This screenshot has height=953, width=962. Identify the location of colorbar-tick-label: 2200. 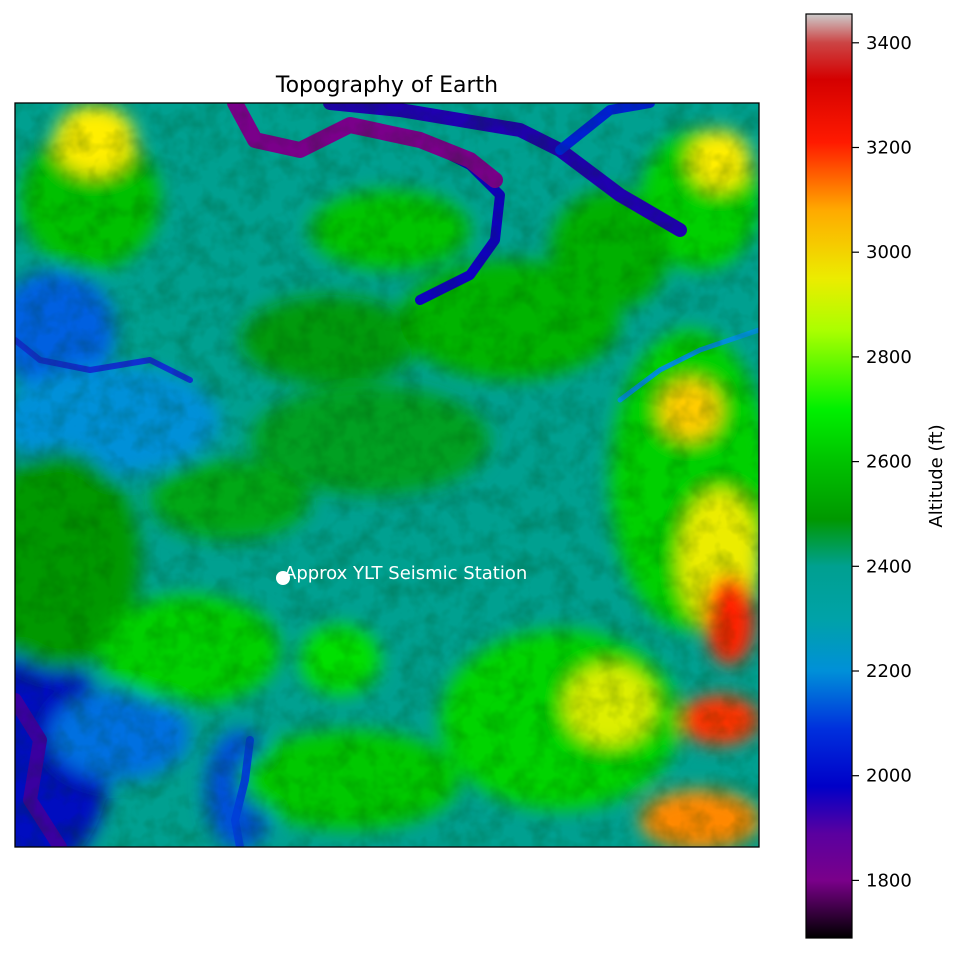
(889, 671).